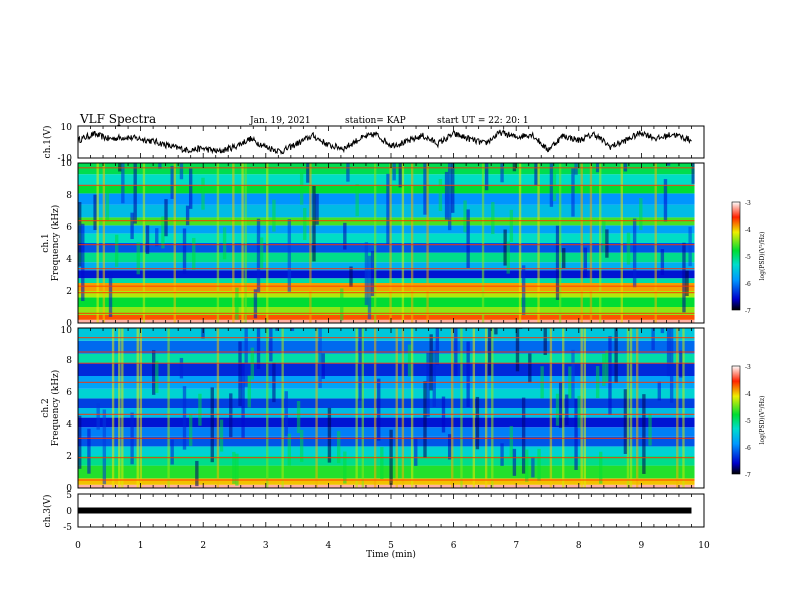  I want to click on time-axis-label: Time (min), so click(391, 554).